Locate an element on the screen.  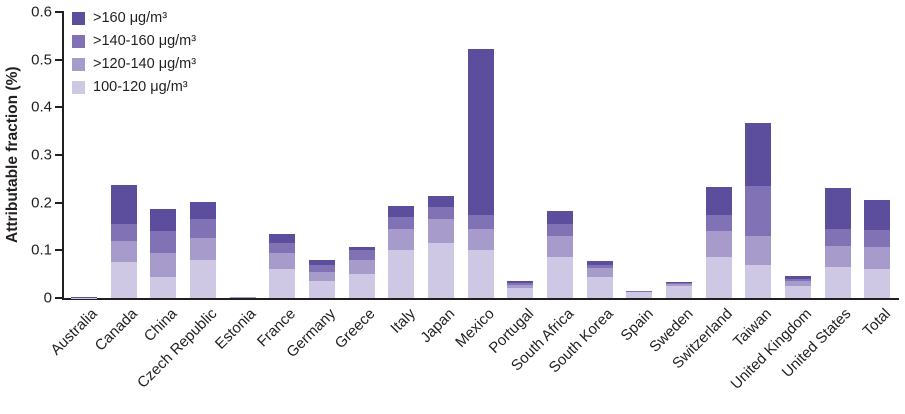
legend-item: 100-120 μg/m³ is located at coordinates (134, 87).